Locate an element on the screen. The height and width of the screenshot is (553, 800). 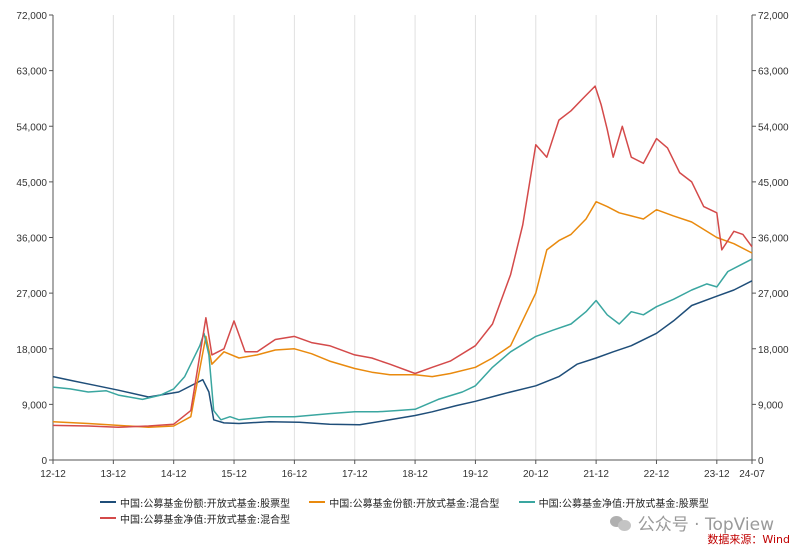
x-tick-label: 18-12 is located at coordinates (415, 474).